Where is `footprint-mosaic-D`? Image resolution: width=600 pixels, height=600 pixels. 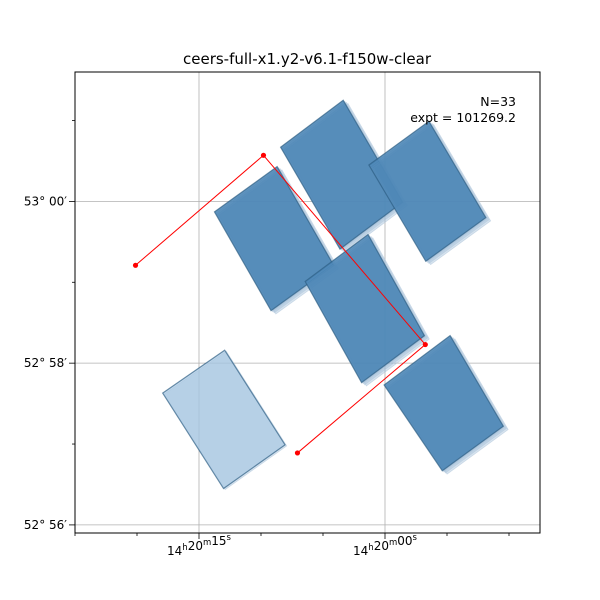
footprint-mosaic-D is located at coordinates (367, 310).